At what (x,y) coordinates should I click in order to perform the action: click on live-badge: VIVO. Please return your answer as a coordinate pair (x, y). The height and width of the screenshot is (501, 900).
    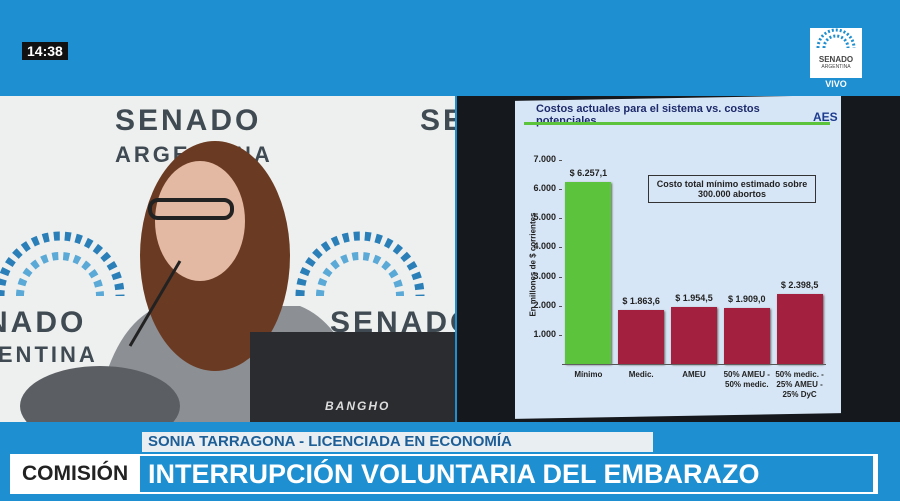
    Looking at the image, I should click on (836, 84).